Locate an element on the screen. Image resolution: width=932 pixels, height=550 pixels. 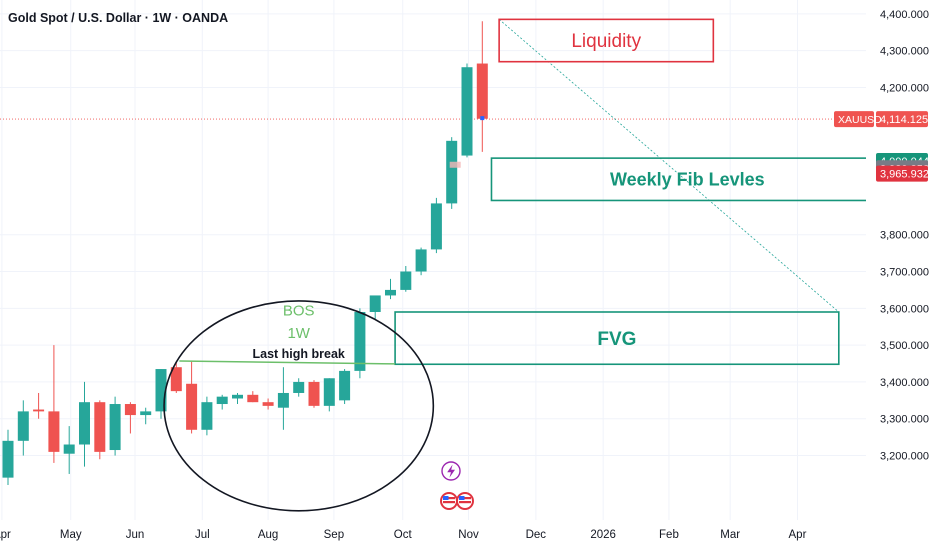
liquidity-label: Liquidity is located at coordinates (606, 41).